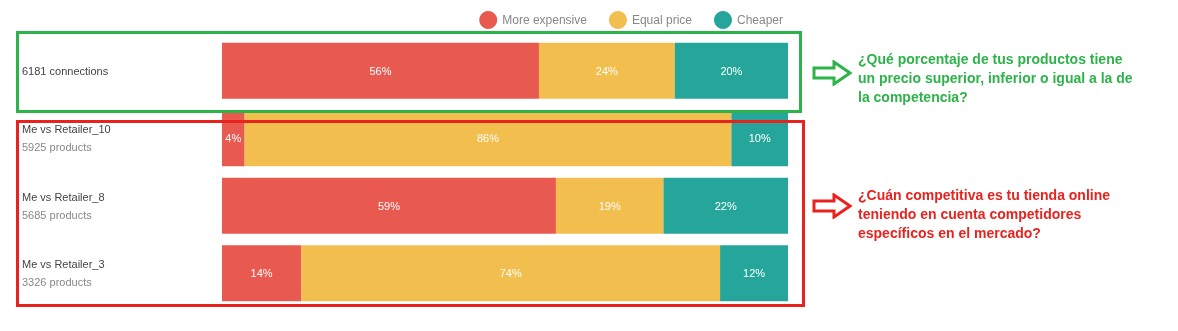 The width and height of the screenshot is (1178, 331). I want to click on data-label: 24%, so click(607, 70).